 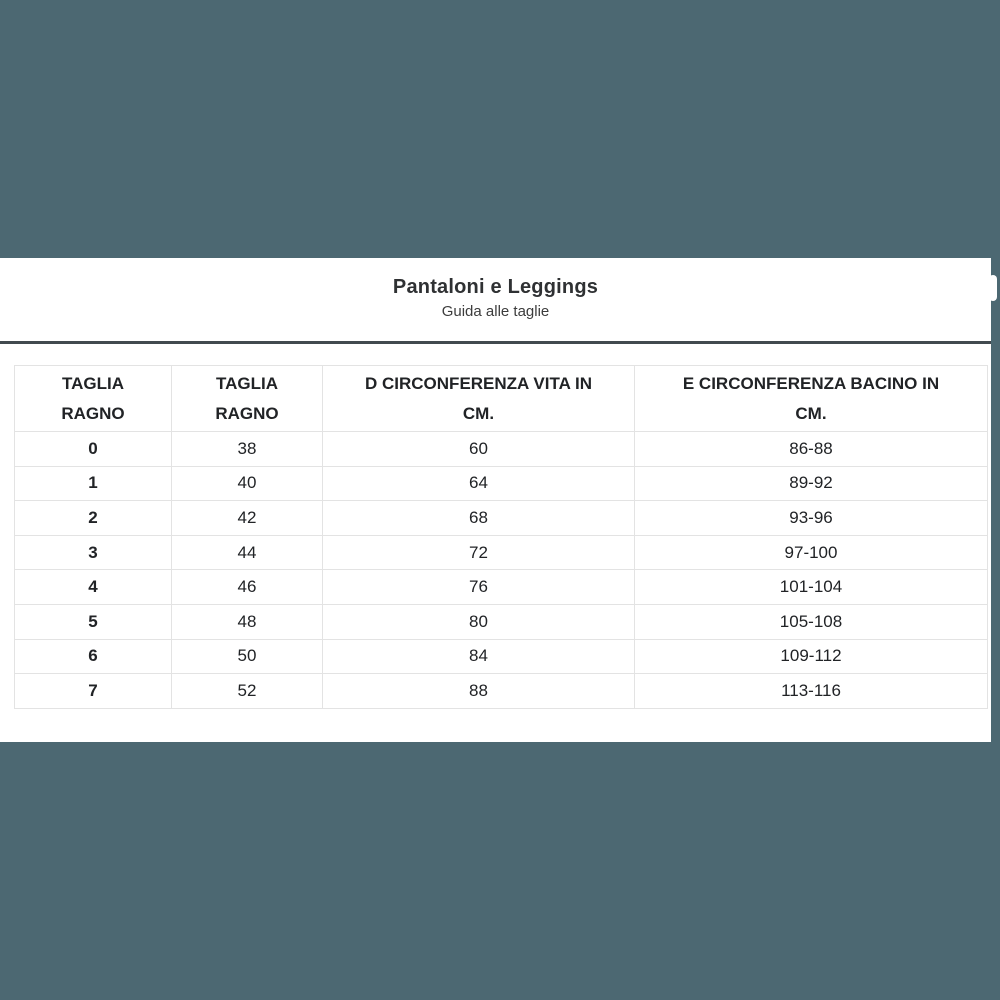 What do you see at coordinates (93, 483) in the screenshot?
I see `table-cell: 1` at bounding box center [93, 483].